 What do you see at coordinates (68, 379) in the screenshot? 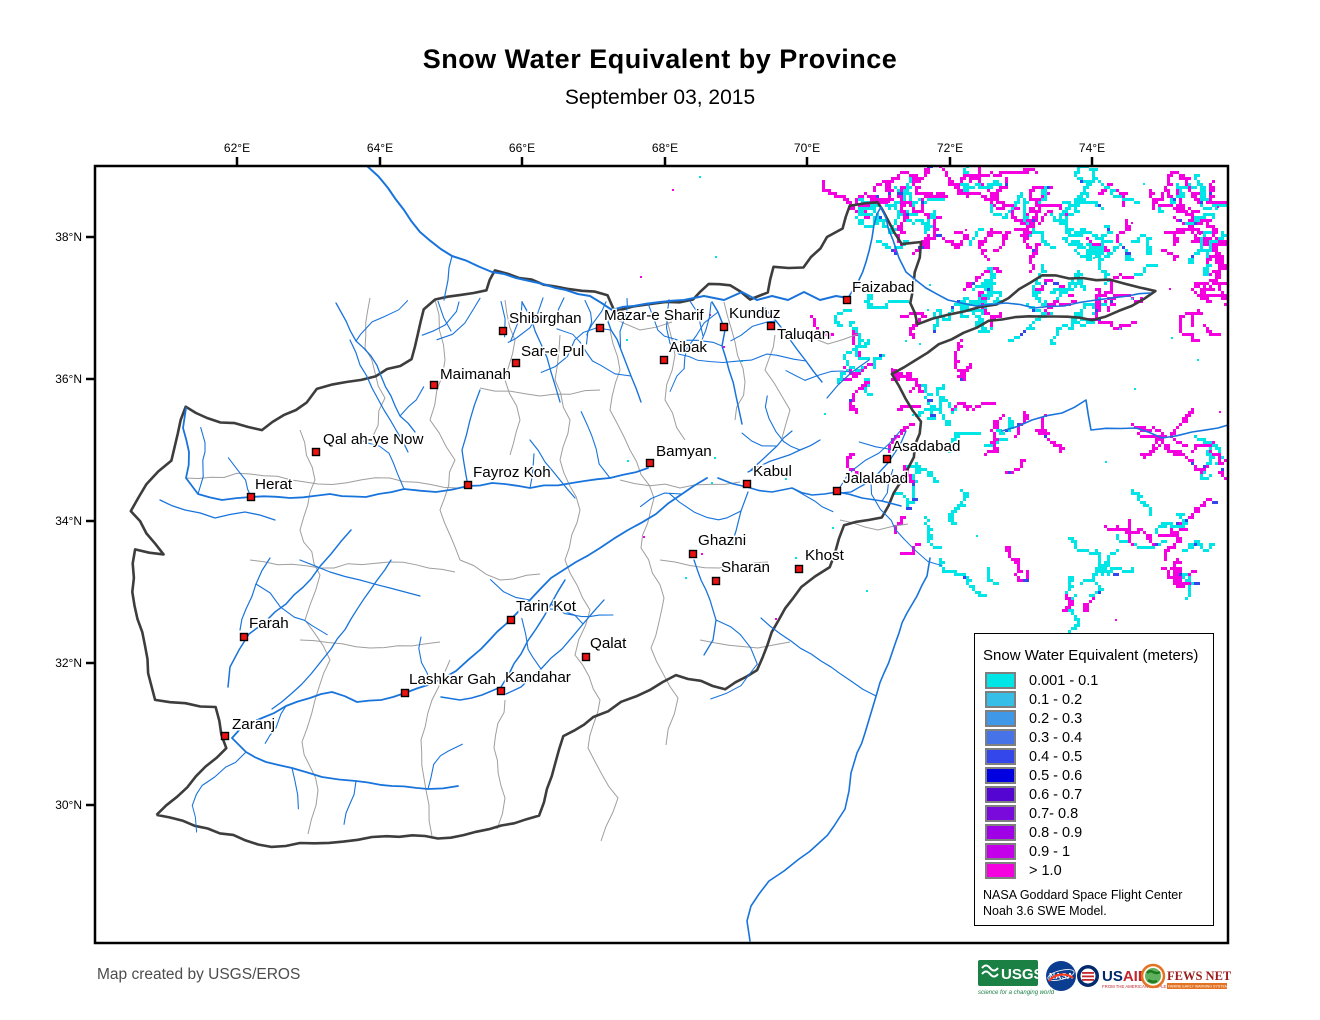
I see `lat-tick-label: 36°N` at bounding box center [68, 379].